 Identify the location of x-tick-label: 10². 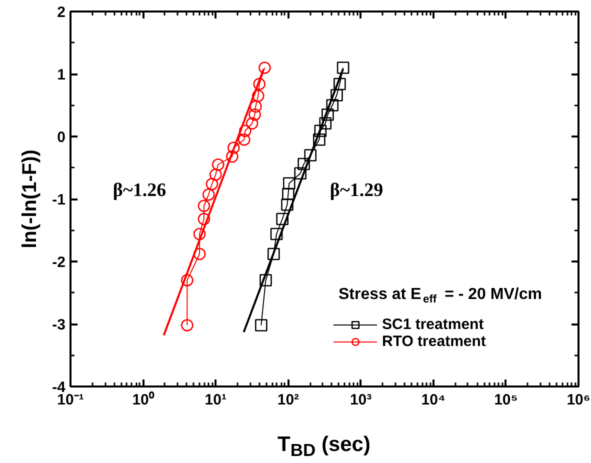
(288, 400).